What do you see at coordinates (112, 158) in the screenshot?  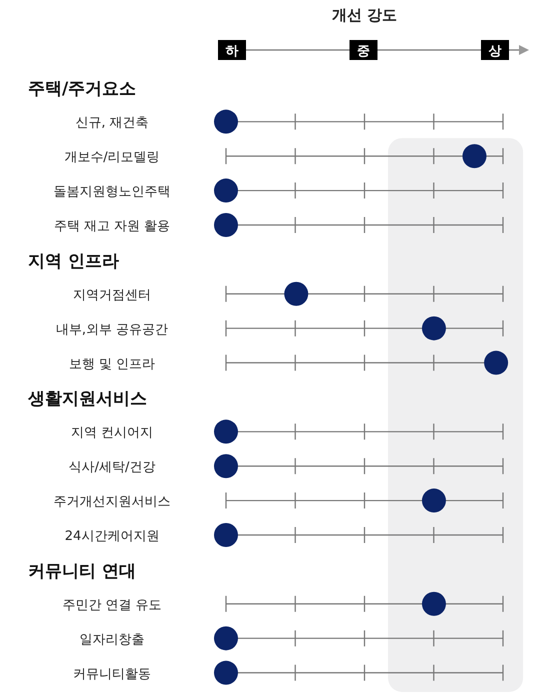 I see `y-tick-label: 개보수/리모델링` at bounding box center [112, 158].